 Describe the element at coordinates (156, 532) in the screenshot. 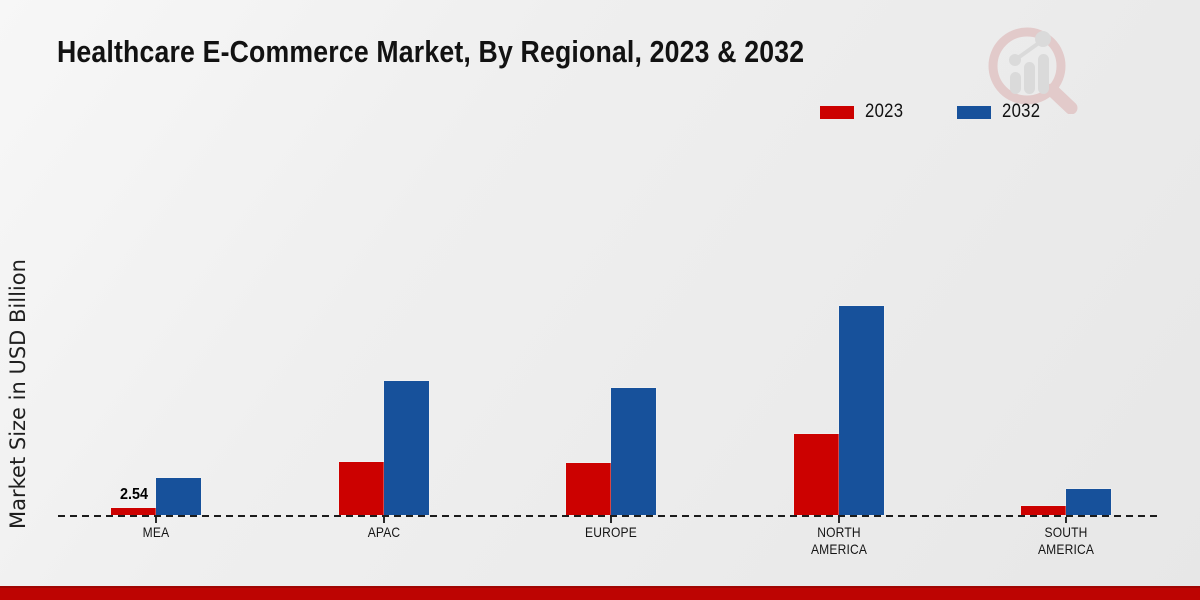

I see `x-axis-category-label: MEA` at that location.